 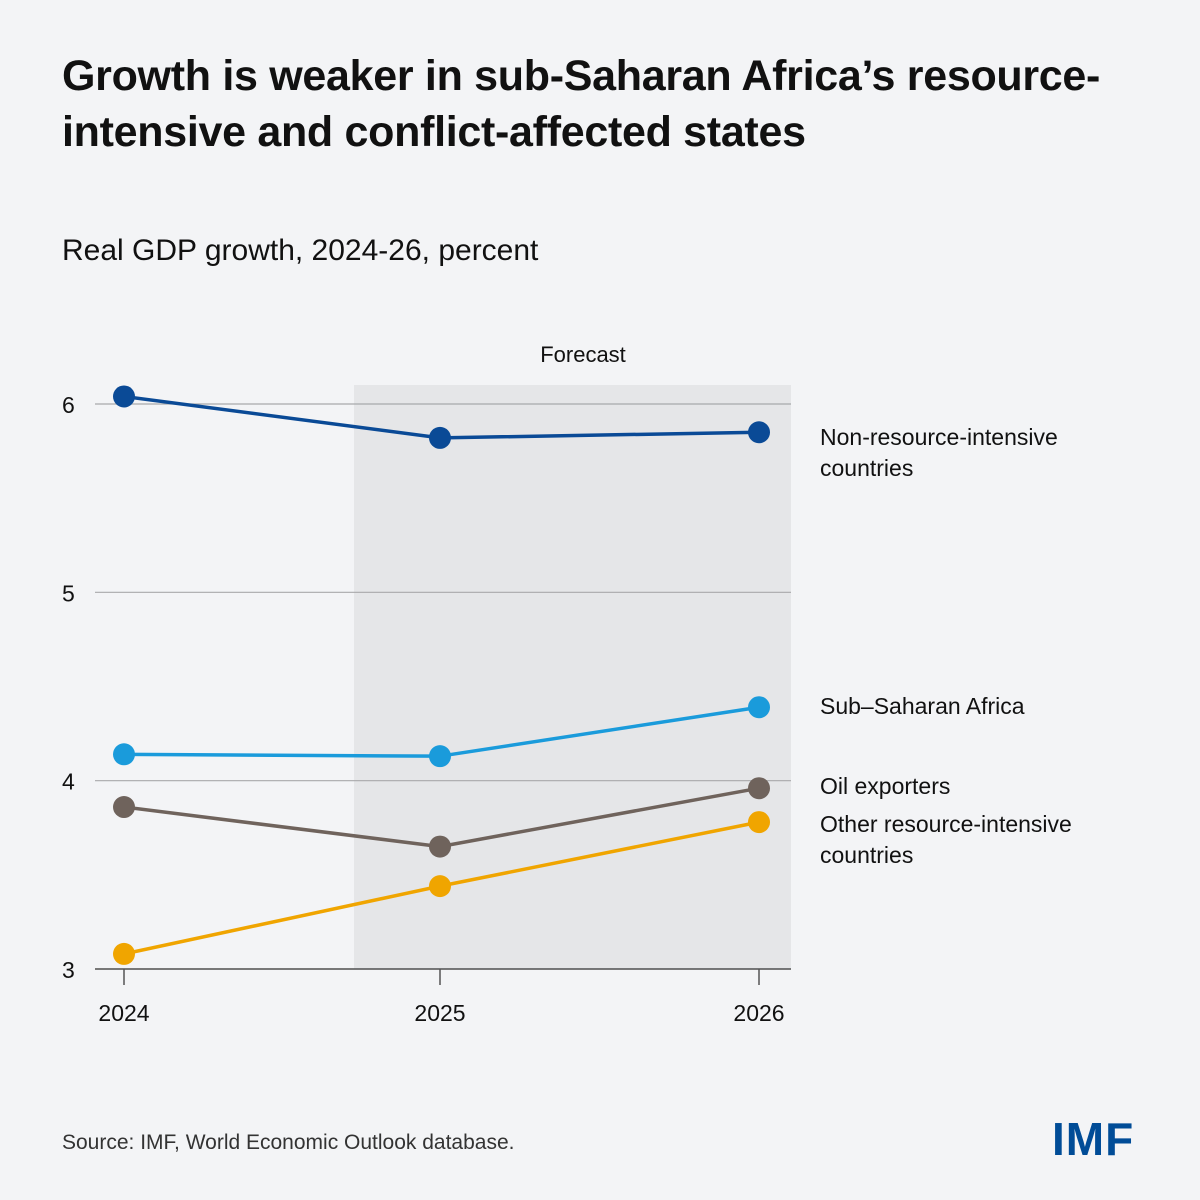 What do you see at coordinates (946, 839) in the screenshot?
I see `series-label-other-resource: Other resource-intensive countries` at bounding box center [946, 839].